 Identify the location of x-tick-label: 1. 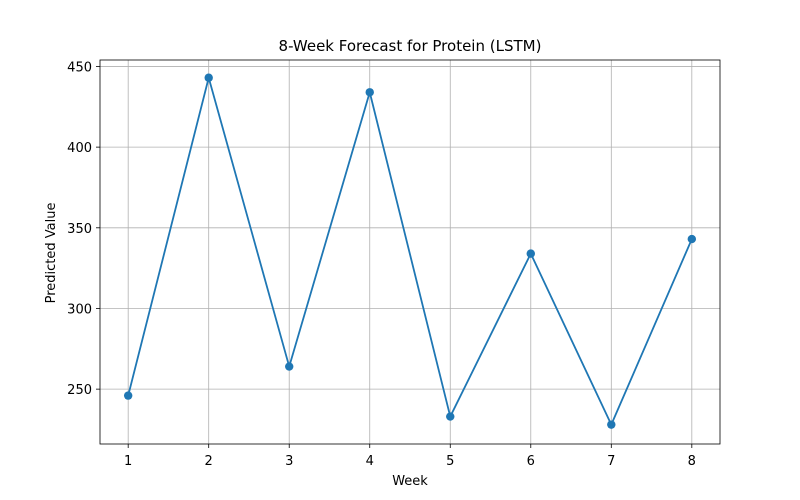
(128, 461).